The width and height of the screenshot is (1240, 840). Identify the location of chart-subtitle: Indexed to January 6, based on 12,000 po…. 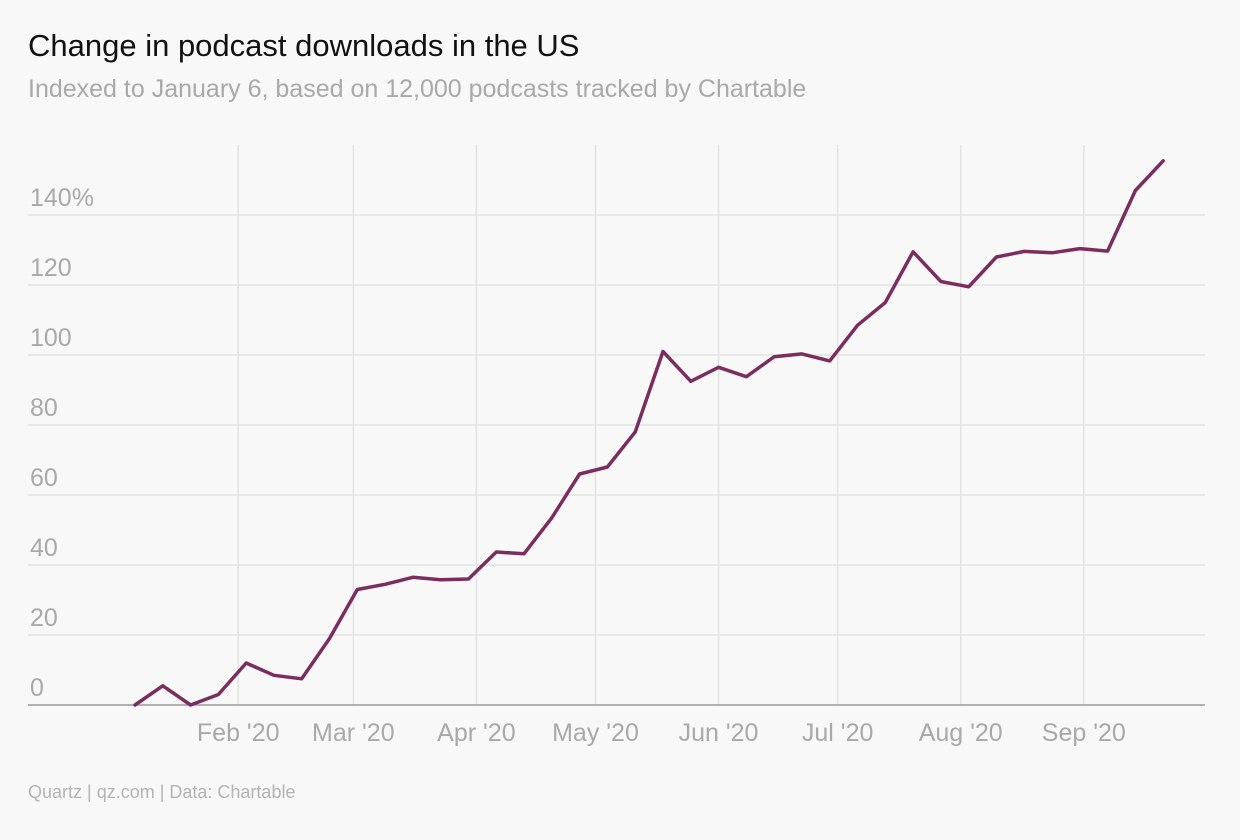
(417, 89).